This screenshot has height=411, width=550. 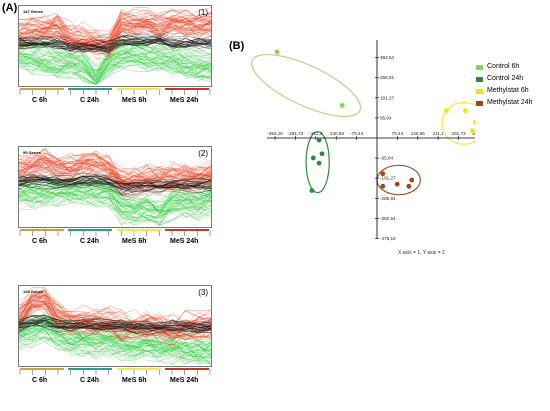 What do you see at coordinates (505, 78) in the screenshot?
I see `legend-label-control-24h: Control 24h` at bounding box center [505, 78].